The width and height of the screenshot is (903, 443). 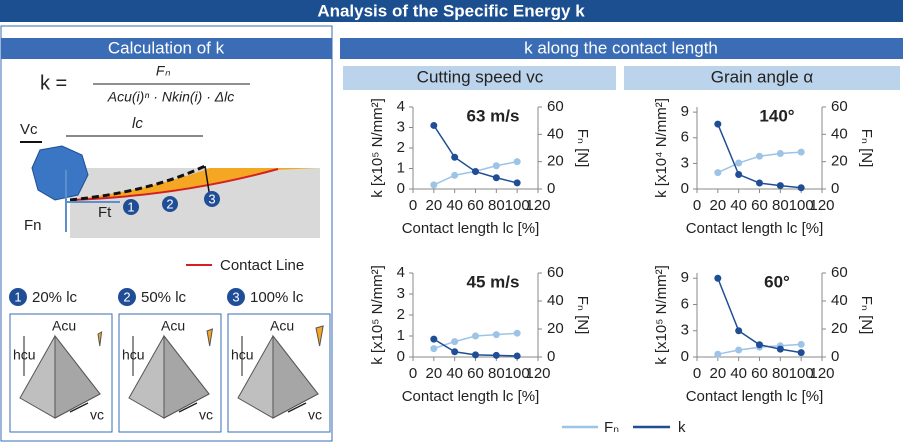 What do you see at coordinates (776, 115) in the screenshot?
I see `annotation: 140°` at bounding box center [776, 115].